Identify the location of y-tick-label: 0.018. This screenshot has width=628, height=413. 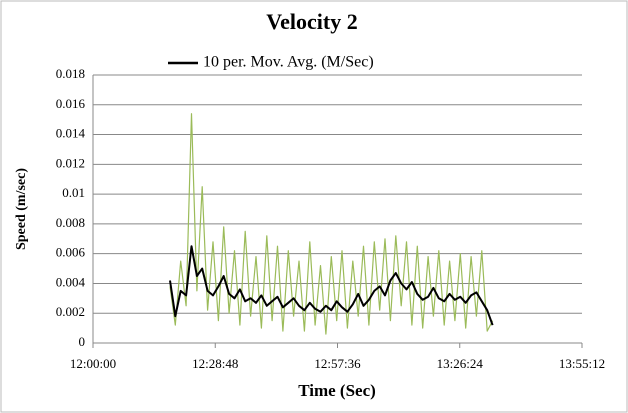
(70, 73).